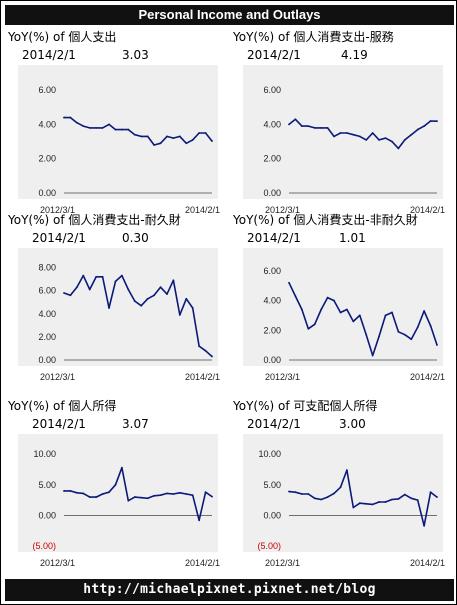 This screenshot has height=605, width=457. I want to click on blog-url-footer: http://michaelpixnet.pixnet.net/blog, so click(229, 590).